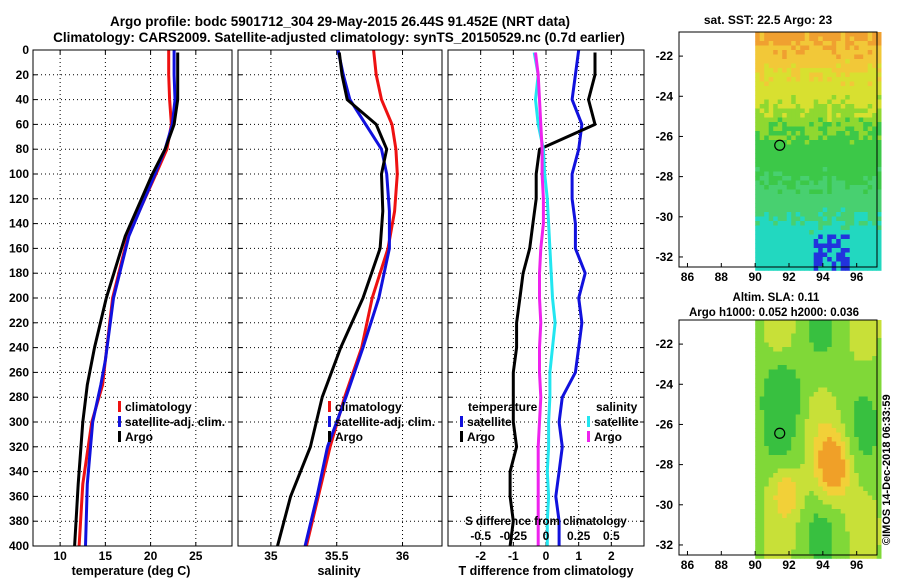 The height and width of the screenshot is (580, 900). What do you see at coordinates (19, 273) in the screenshot?
I see `depth-tick-label: 180` at bounding box center [19, 273].